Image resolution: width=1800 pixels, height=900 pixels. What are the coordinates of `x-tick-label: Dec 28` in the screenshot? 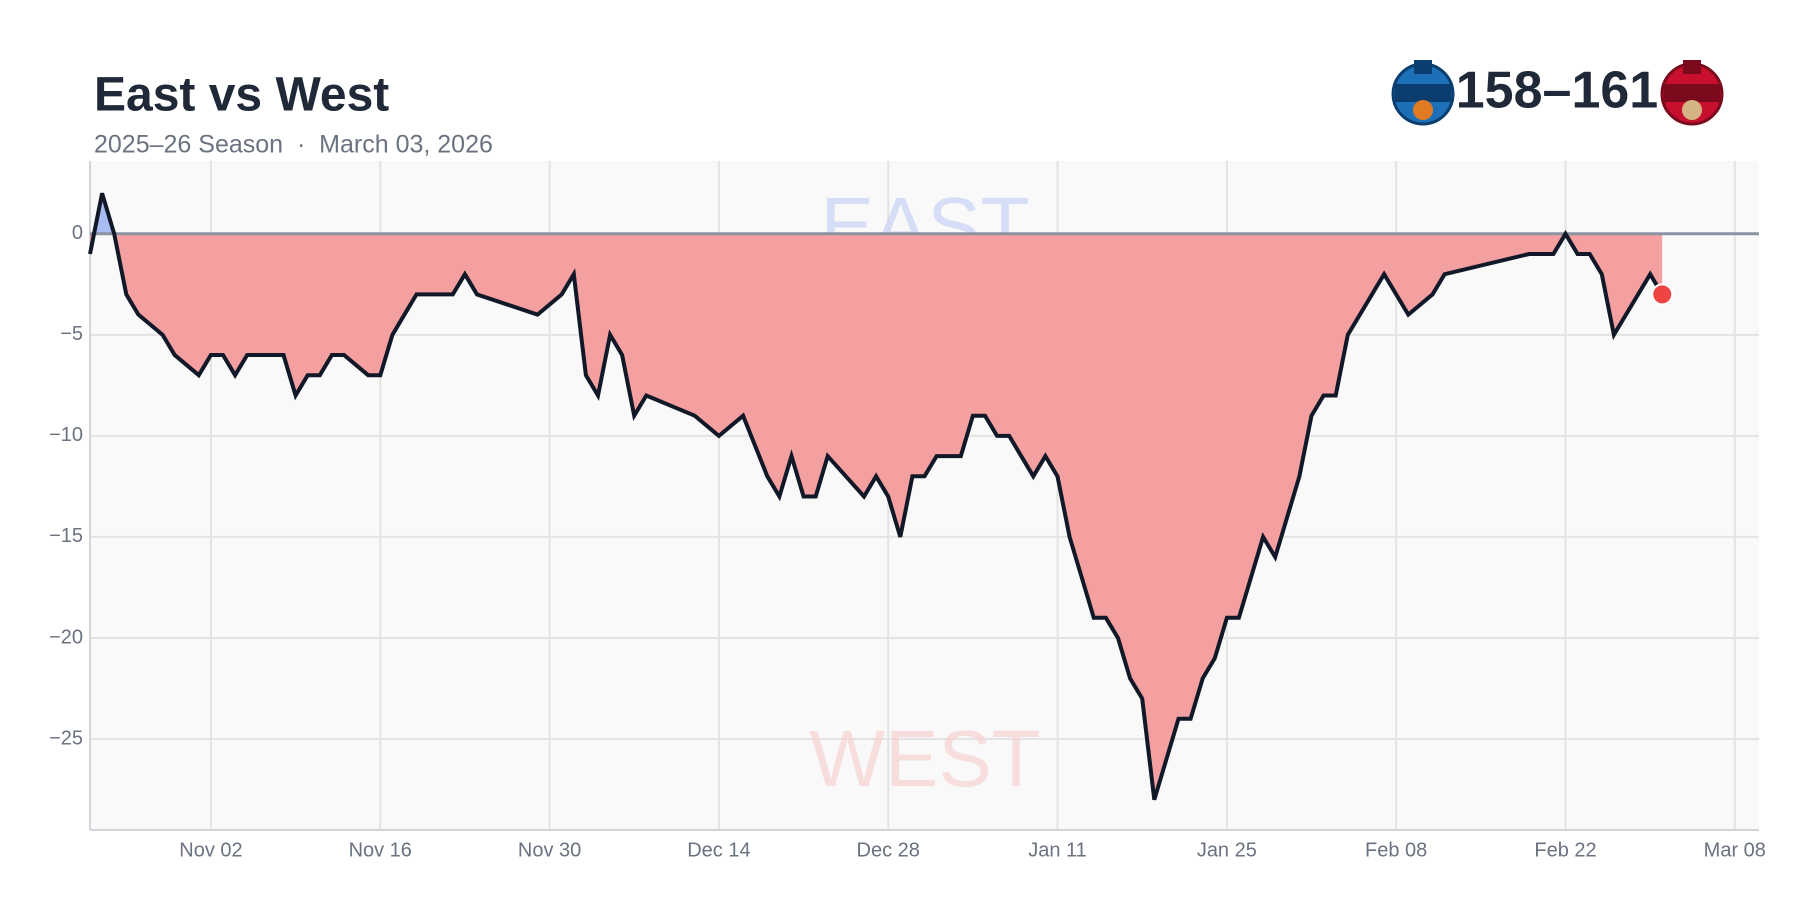 It's located at (888, 850).